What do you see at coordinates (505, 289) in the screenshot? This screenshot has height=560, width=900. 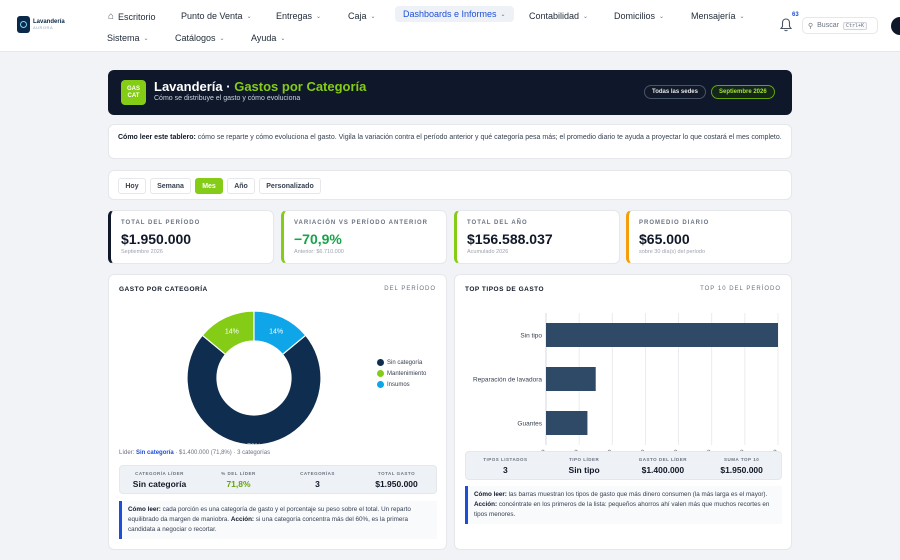 I see `panel-title: TOP TIPOS DE GASTO` at bounding box center [505, 289].